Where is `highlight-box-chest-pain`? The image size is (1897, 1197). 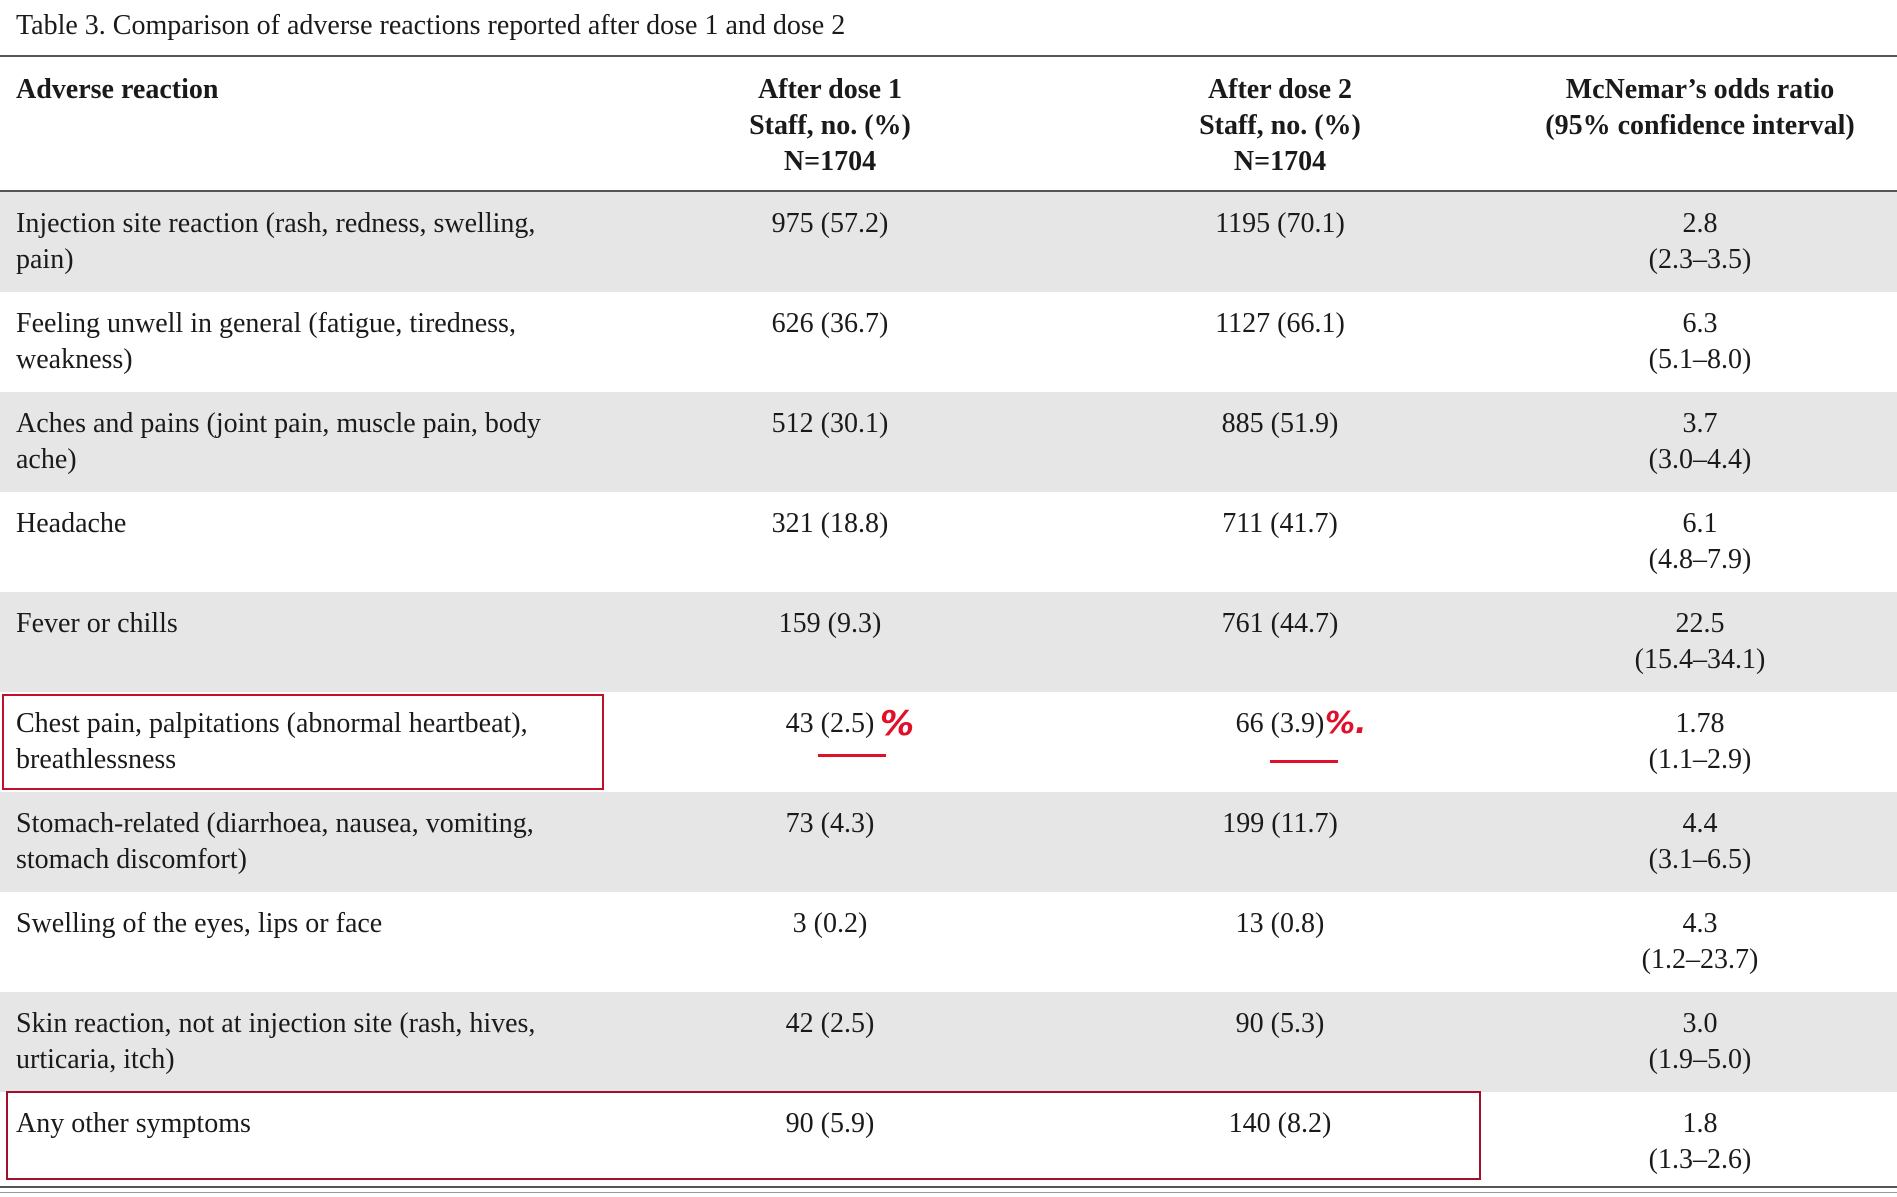 highlight-box-chest-pain is located at coordinates (303, 742).